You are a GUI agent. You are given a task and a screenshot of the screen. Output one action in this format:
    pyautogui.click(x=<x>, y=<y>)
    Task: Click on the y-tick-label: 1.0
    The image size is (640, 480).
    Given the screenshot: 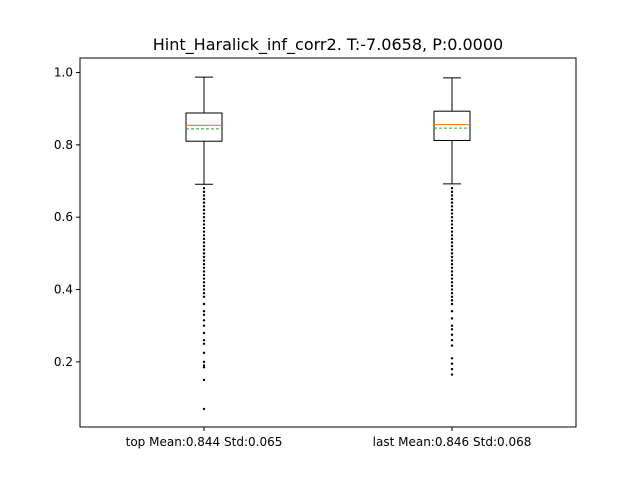 What is the action you would take?
    pyautogui.click(x=63, y=72)
    